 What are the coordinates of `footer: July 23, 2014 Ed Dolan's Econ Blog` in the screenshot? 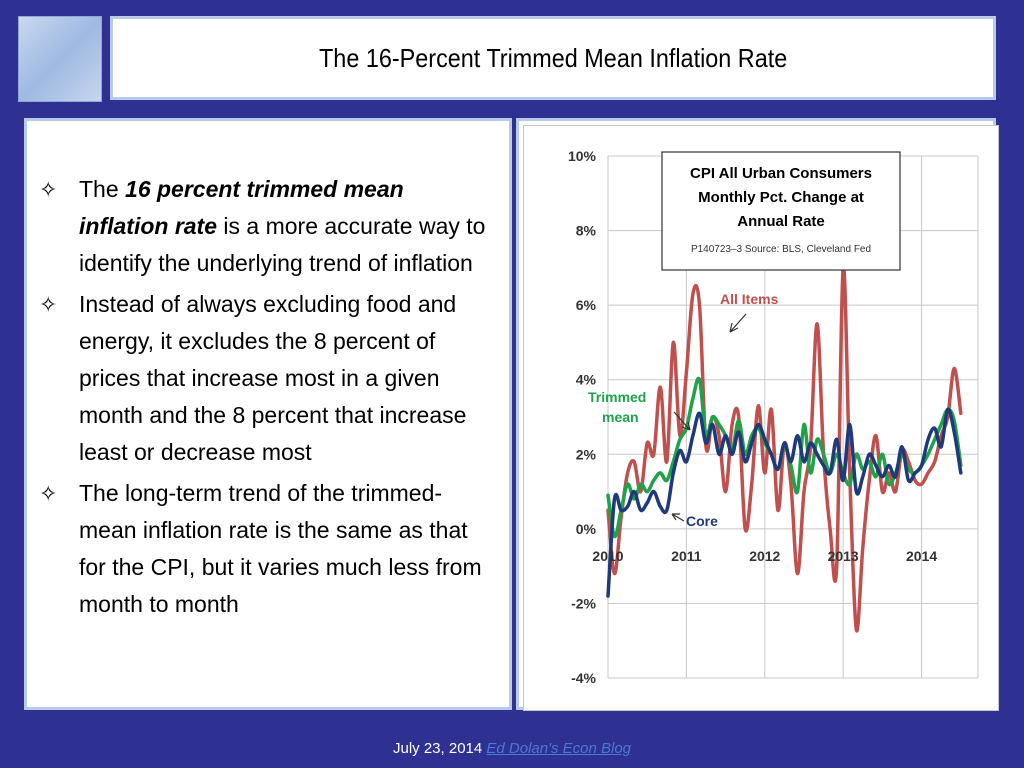 It's located at (512, 748).